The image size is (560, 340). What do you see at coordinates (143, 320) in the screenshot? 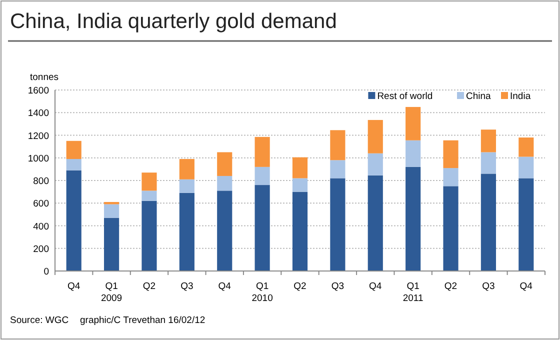
I see `text: graphic/C Trevethan 16/02/12` at bounding box center [143, 320].